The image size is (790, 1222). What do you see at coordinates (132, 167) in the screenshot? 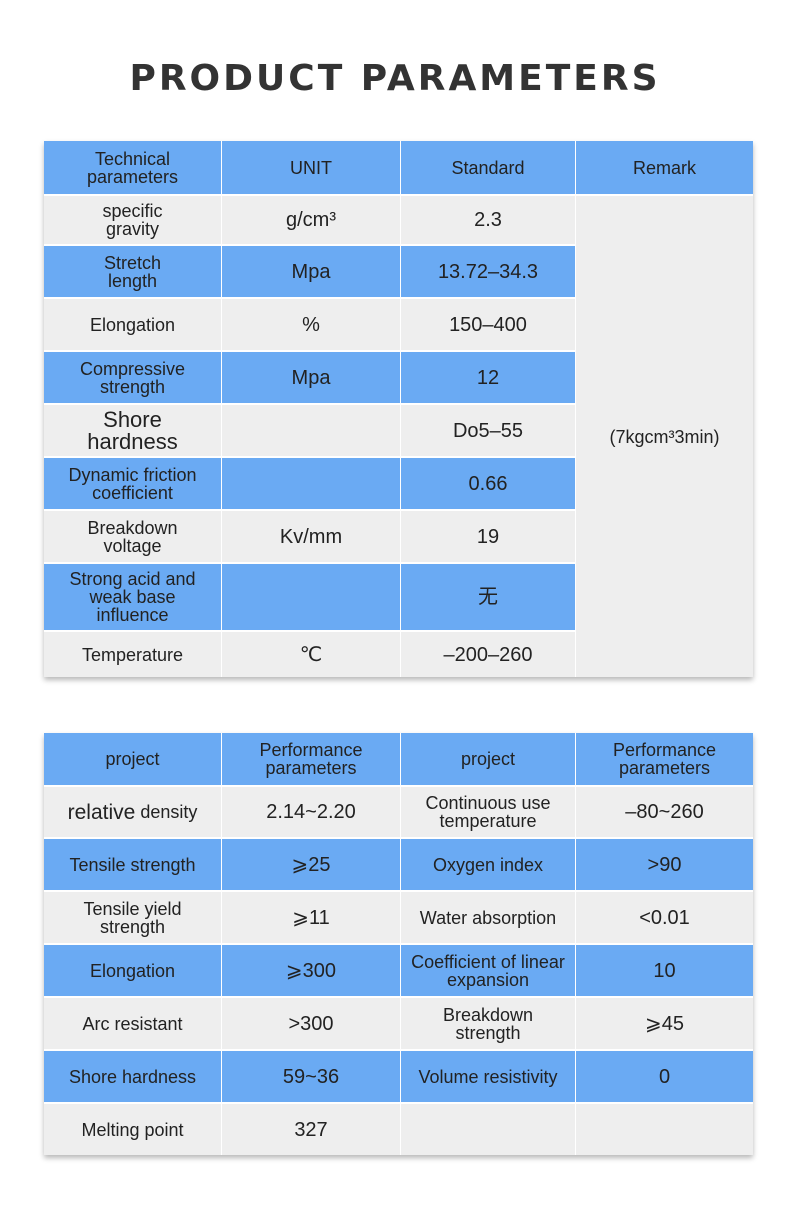
I see `header-technical-parameters: Technical parameters` at bounding box center [132, 167].